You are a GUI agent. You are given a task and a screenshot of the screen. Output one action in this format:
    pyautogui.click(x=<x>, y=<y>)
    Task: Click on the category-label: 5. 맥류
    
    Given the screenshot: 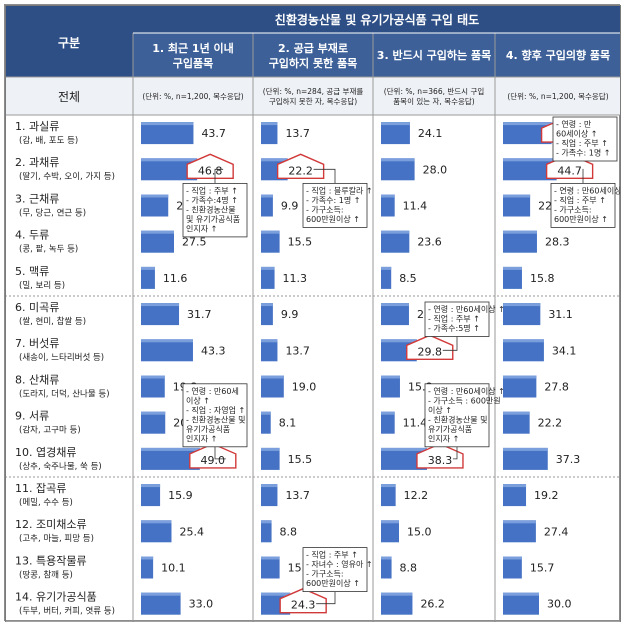 What is the action you would take?
    pyautogui.click(x=32, y=271)
    